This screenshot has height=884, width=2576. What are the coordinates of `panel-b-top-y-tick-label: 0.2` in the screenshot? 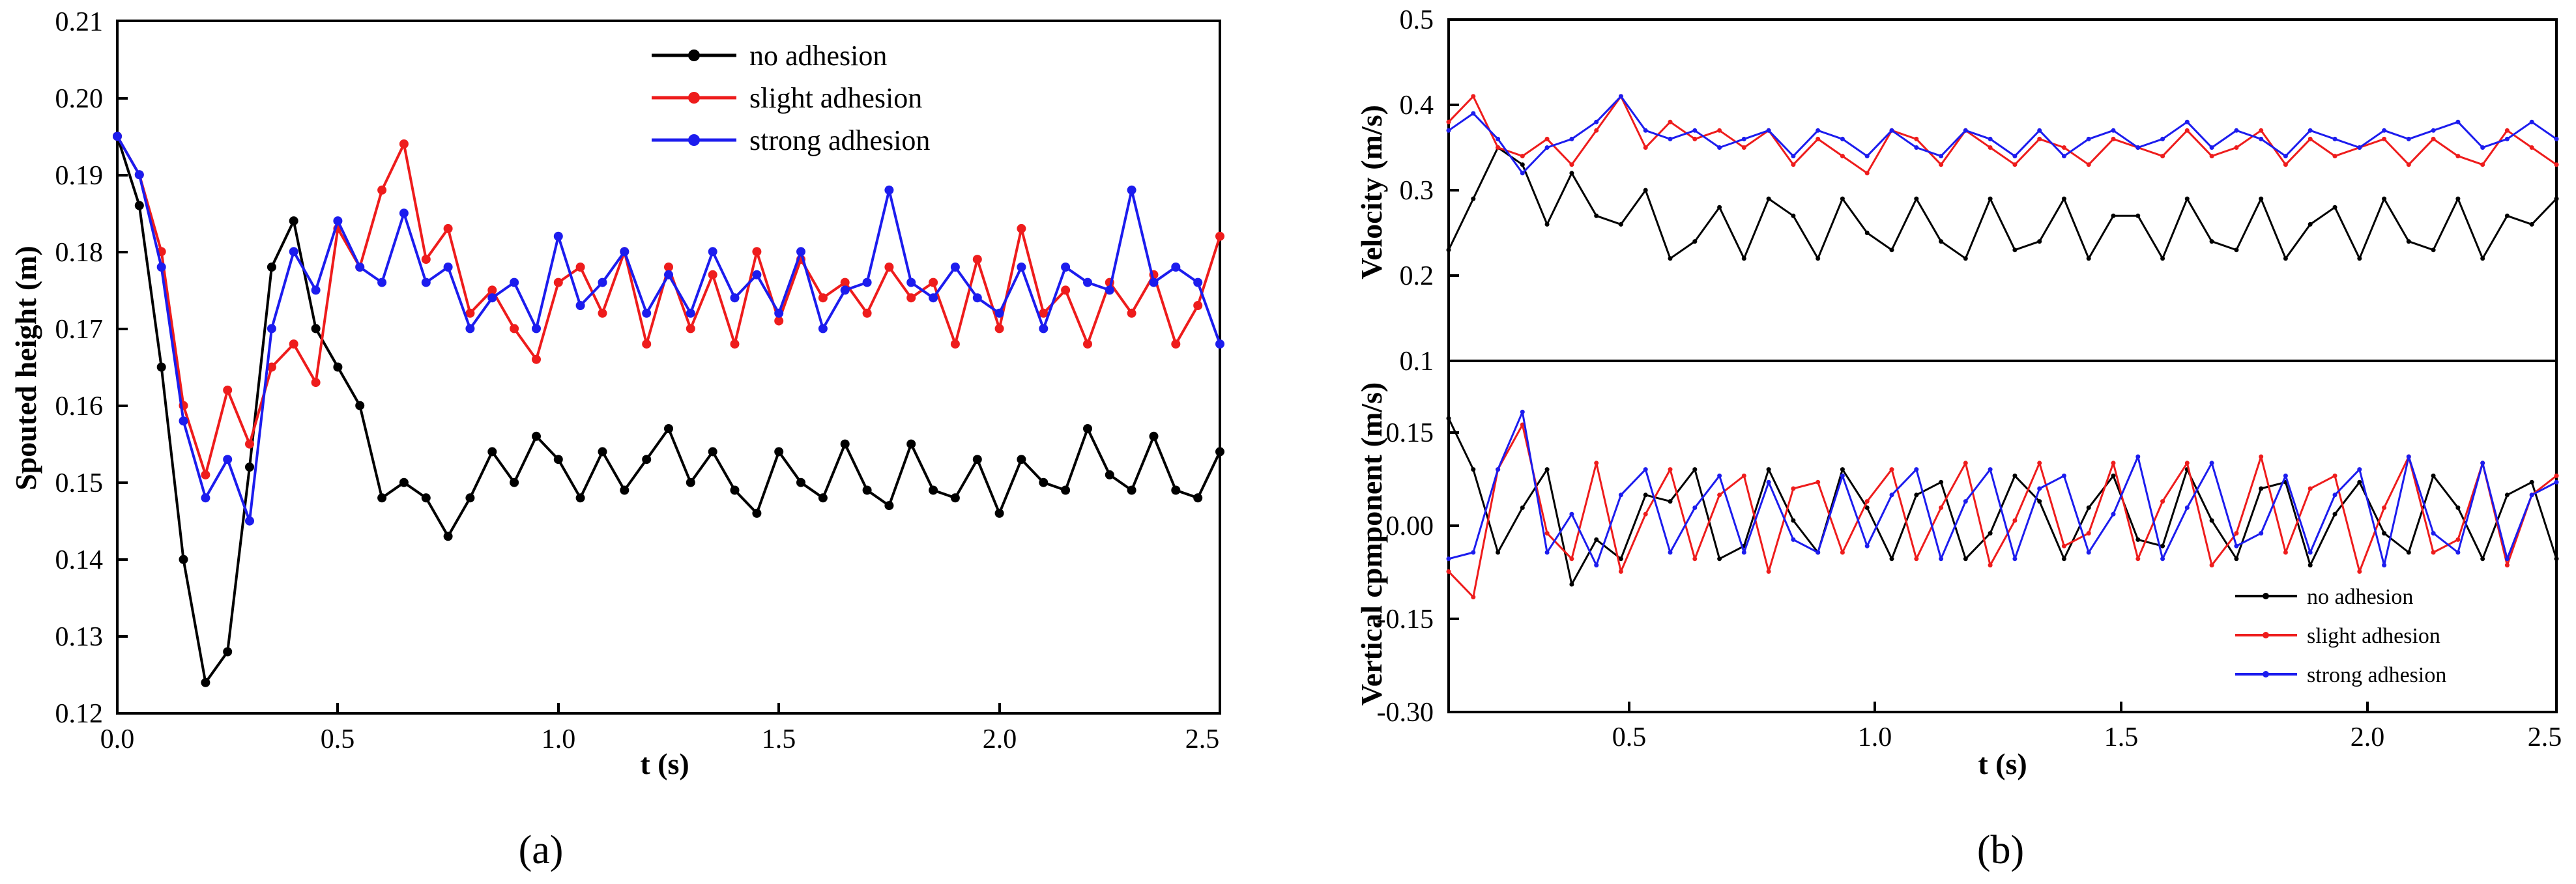 It's located at (1417, 276).